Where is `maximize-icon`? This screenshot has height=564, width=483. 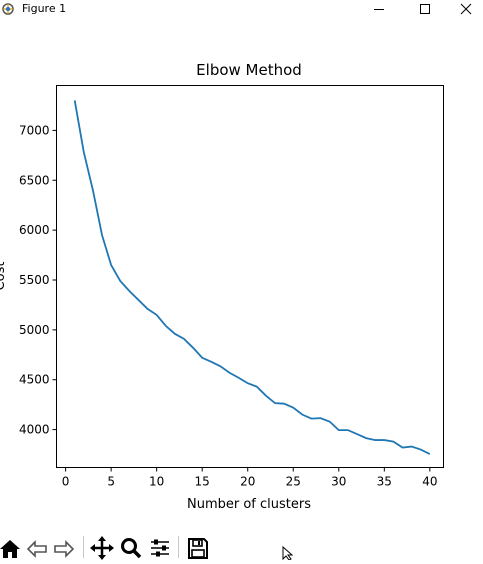
maximize-icon is located at coordinates (425, 9).